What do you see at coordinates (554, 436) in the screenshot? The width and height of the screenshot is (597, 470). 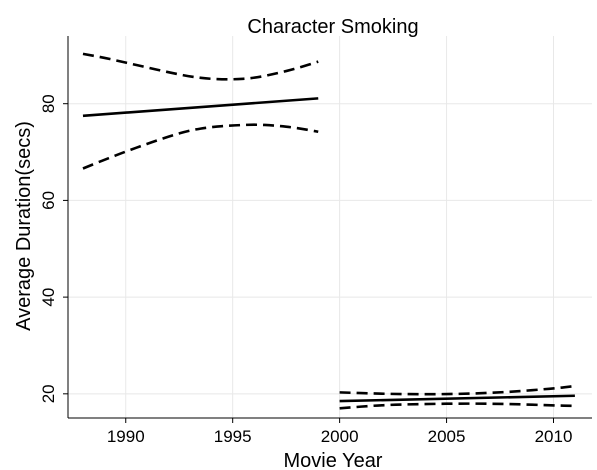 I see `x-tick-label: 2010` at bounding box center [554, 436].